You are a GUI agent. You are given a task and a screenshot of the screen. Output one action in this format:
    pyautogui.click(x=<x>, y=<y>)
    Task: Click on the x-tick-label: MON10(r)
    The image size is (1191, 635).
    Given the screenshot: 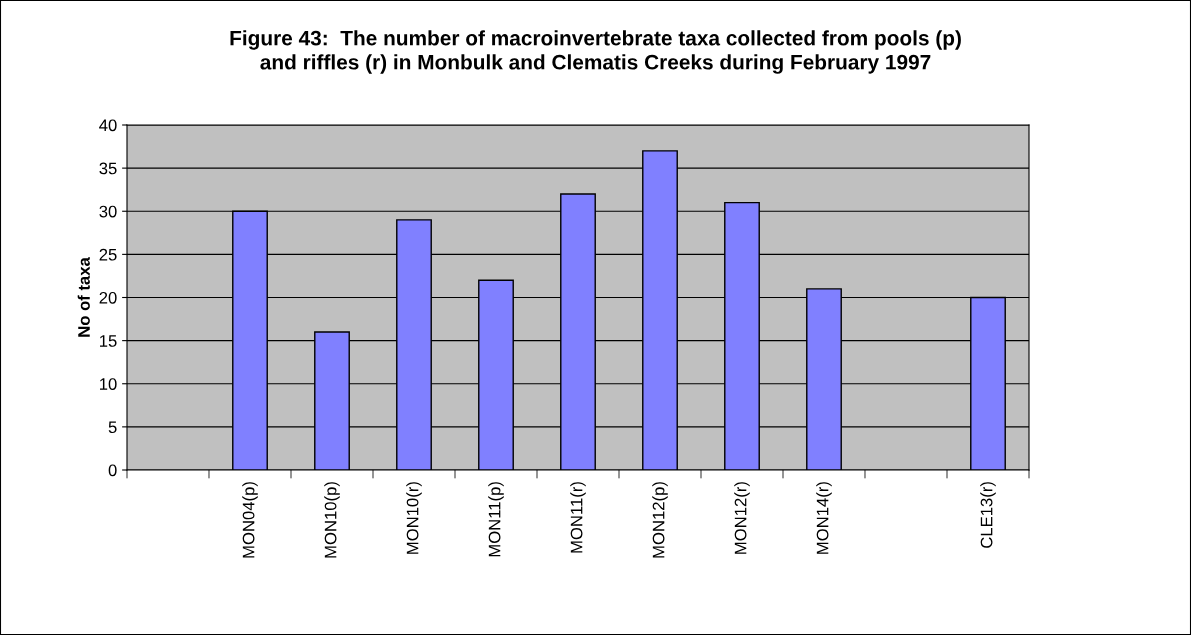 What is the action you would take?
    pyautogui.click(x=414, y=518)
    